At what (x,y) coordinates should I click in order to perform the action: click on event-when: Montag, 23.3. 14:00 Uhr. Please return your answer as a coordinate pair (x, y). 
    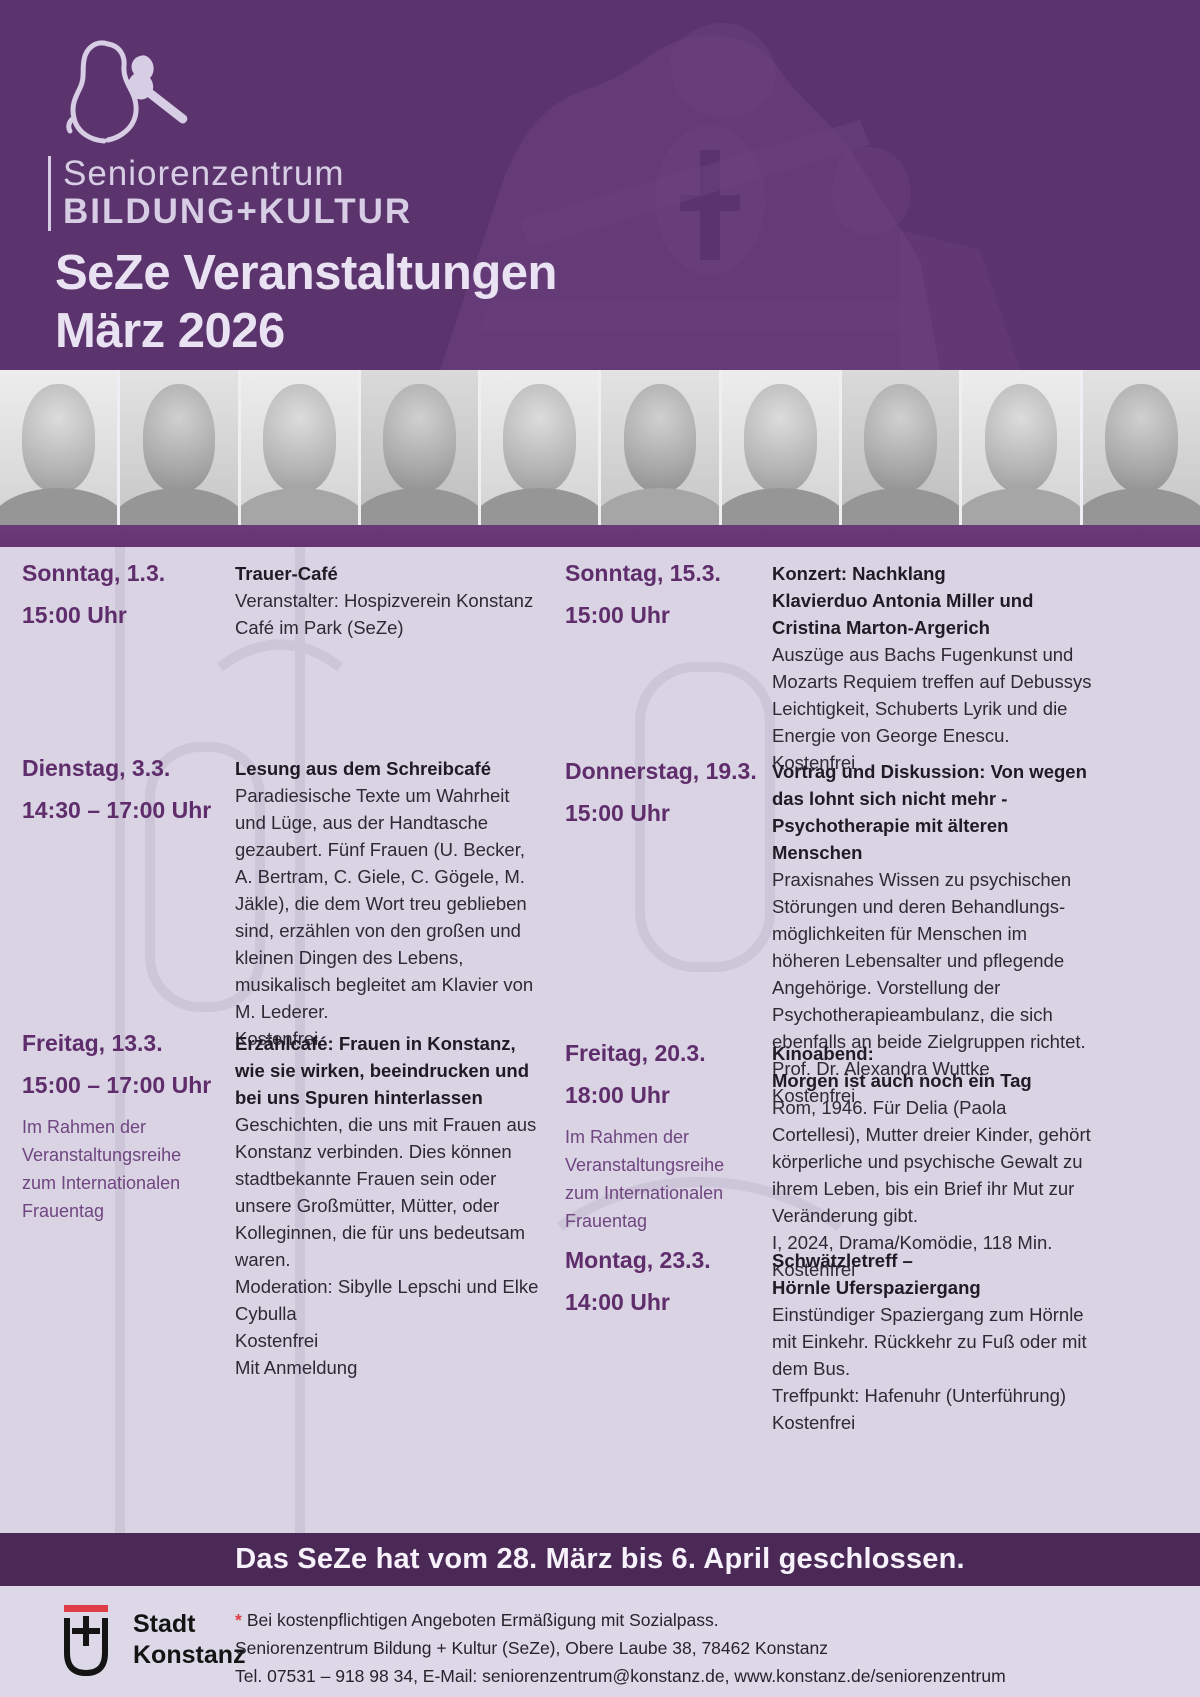
    Looking at the image, I should click on (663, 1341).